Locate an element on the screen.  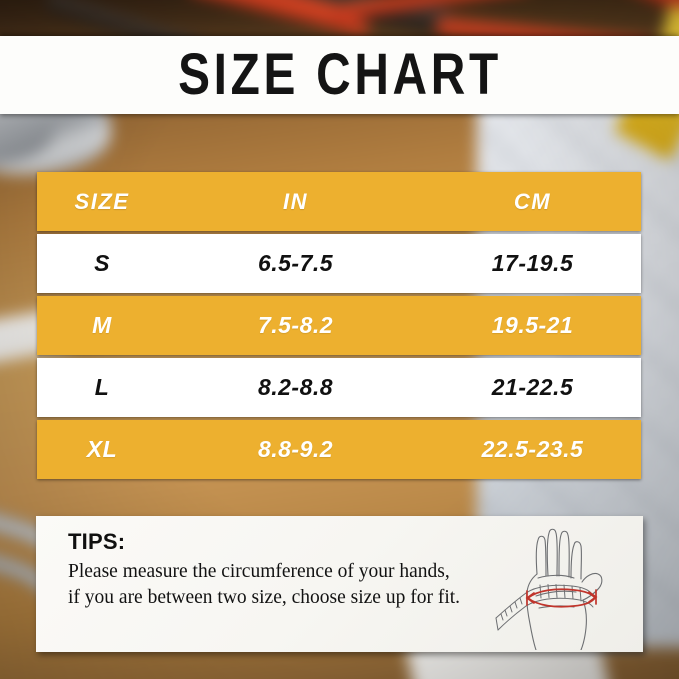
cell-in: 6.5-7.5 is located at coordinates (295, 263).